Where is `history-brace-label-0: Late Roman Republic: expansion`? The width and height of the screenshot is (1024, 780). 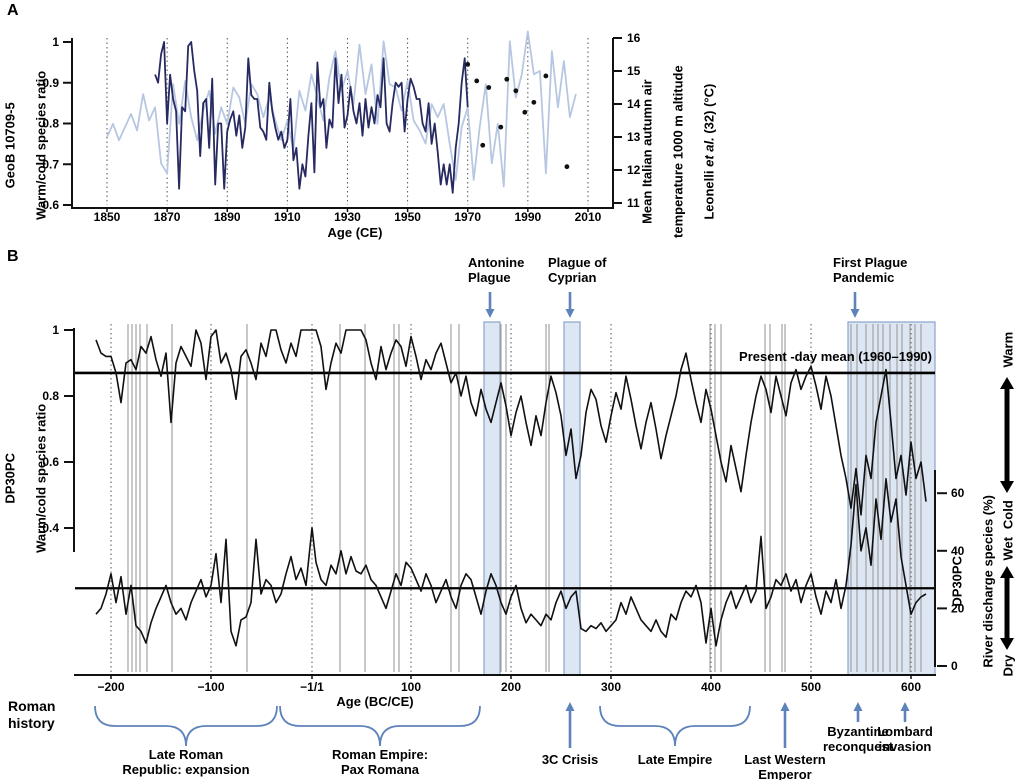
history-brace-label-0: Late Roman Republic: expansion is located at coordinates (186, 762).